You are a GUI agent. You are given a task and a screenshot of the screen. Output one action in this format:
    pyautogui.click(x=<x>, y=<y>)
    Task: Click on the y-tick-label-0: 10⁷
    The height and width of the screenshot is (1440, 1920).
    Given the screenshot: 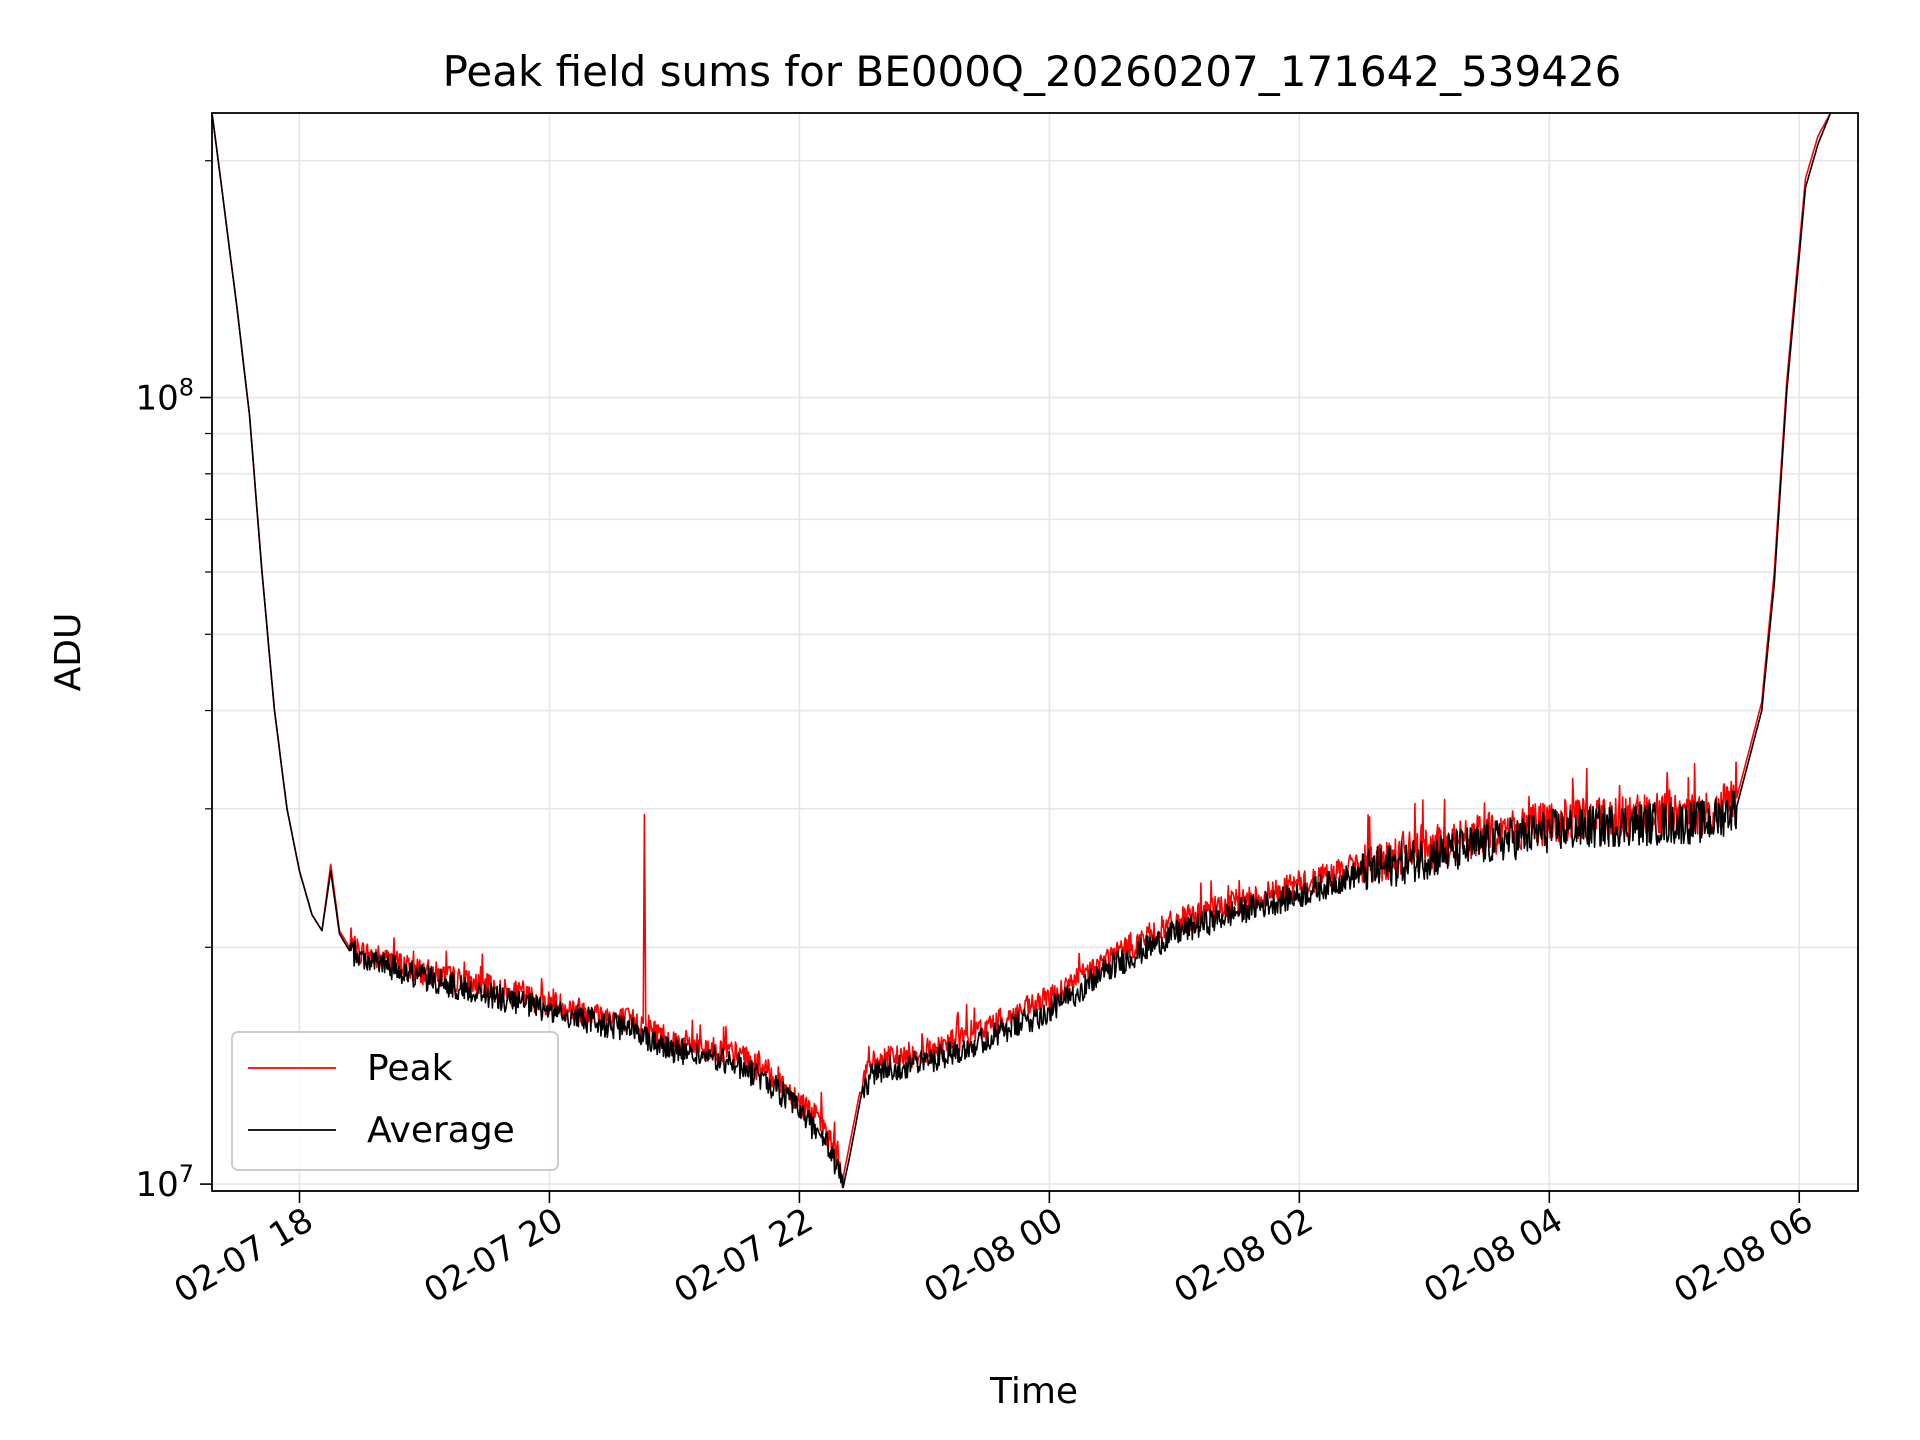 What is the action you would take?
    pyautogui.click(x=164, y=1182)
    